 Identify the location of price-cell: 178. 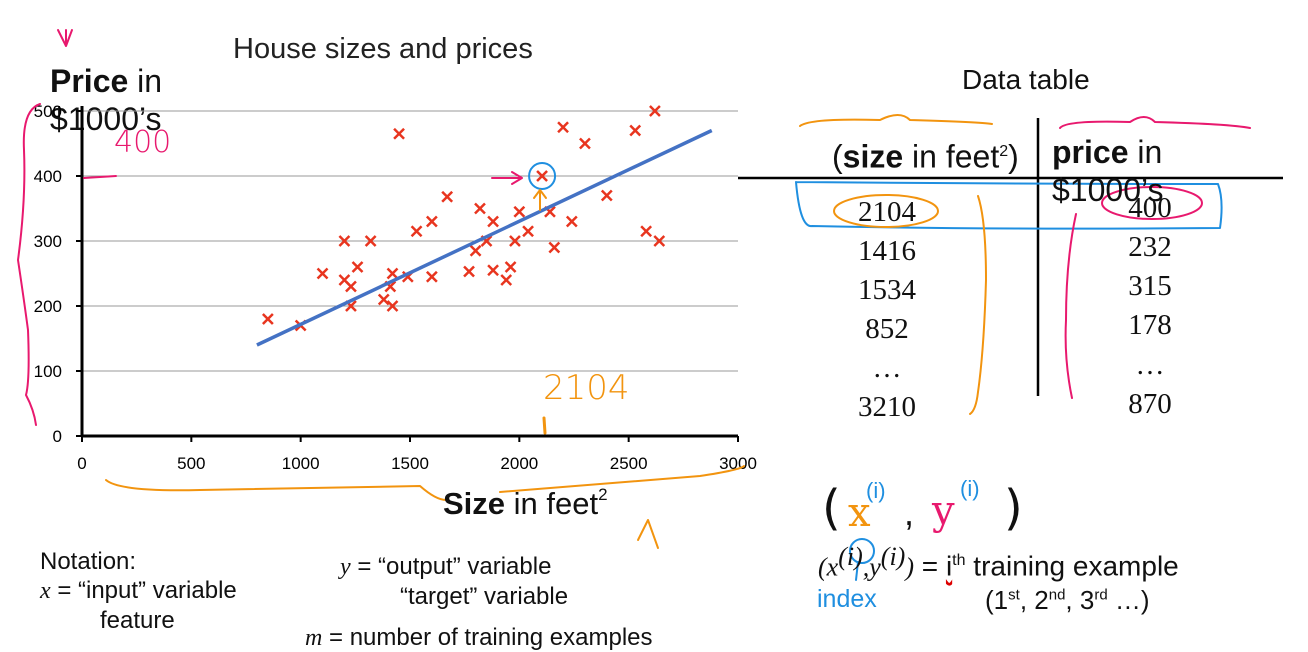
(1150, 325).